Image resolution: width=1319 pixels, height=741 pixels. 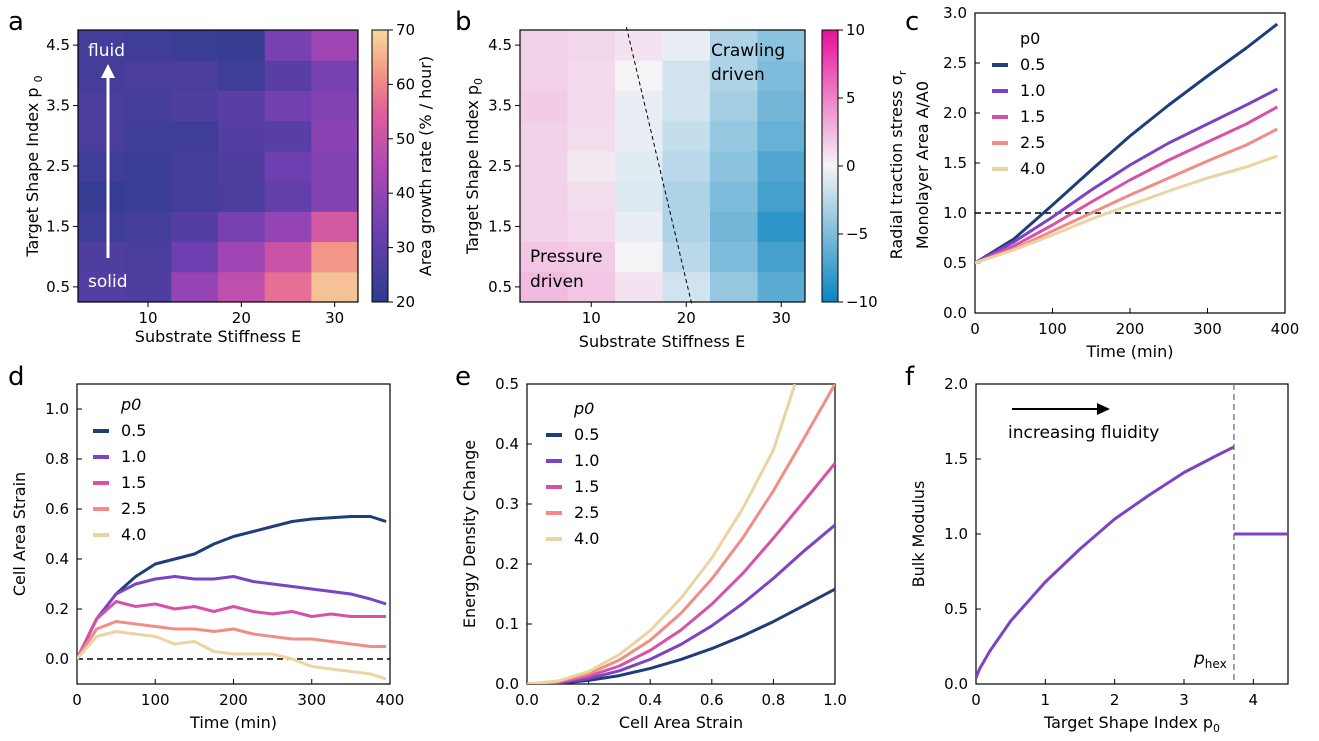 I want to click on y-tick-label: 0.0, so click(x=57, y=659).